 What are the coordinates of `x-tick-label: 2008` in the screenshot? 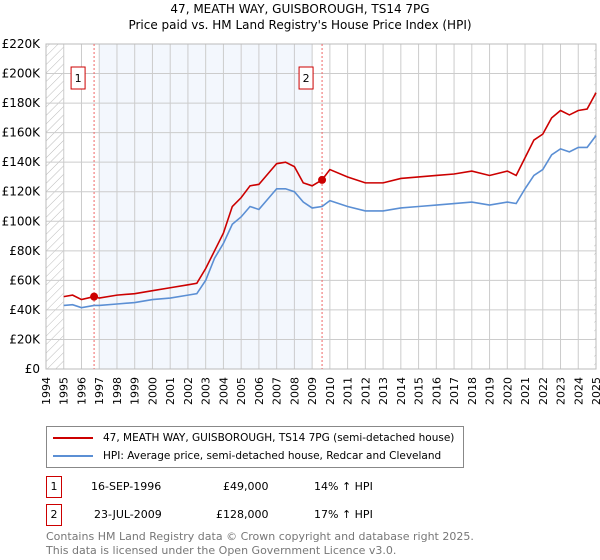 It's located at (294, 391).